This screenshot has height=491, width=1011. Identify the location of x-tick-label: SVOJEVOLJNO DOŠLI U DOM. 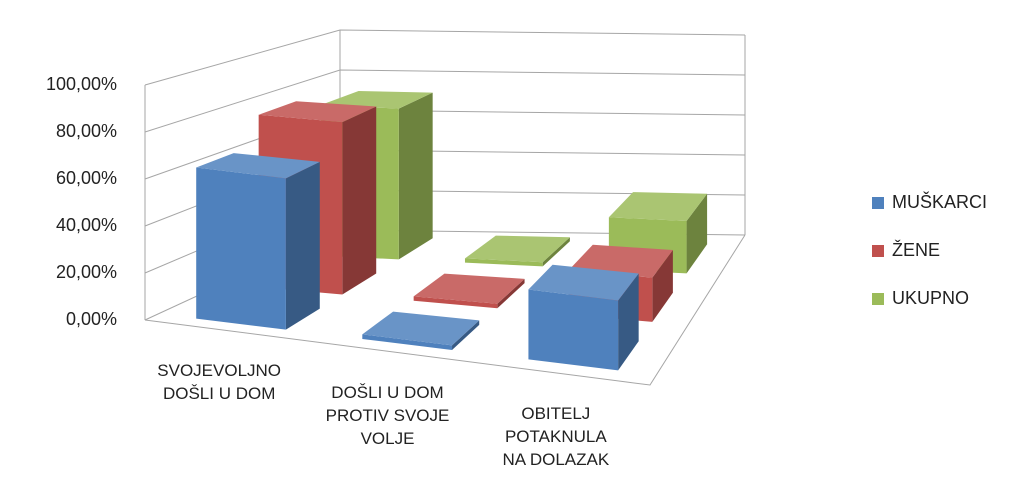
(219, 381).